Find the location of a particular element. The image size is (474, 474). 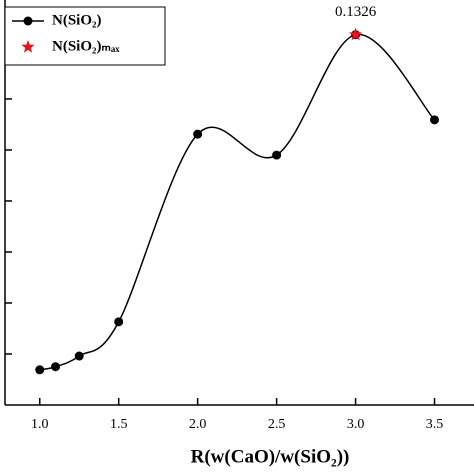

peak-marker is located at coordinates (355, 34).